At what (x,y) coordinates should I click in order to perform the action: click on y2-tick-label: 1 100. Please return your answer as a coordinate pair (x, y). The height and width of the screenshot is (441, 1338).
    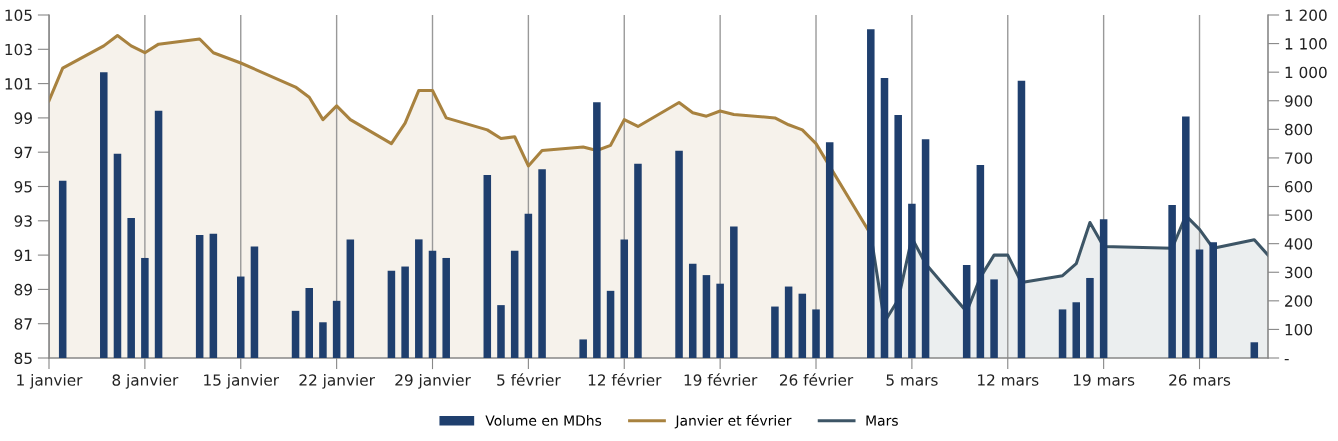
    Looking at the image, I should click on (1306, 44).